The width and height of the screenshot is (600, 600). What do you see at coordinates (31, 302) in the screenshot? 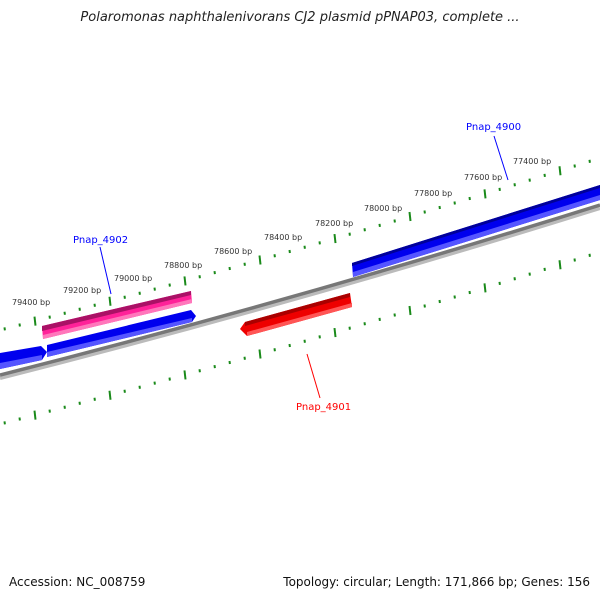
I see `tick-label: 79400 bp` at bounding box center [31, 302].